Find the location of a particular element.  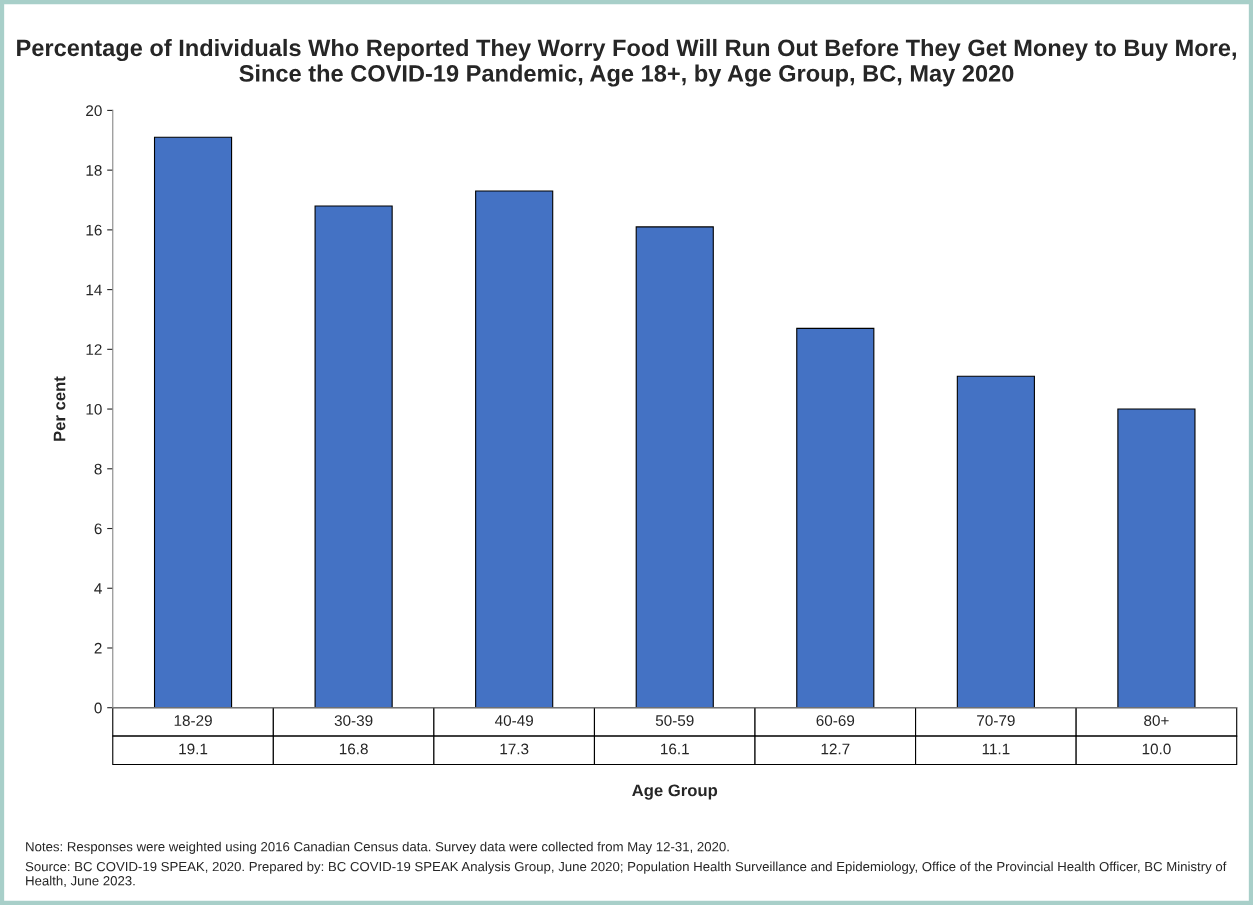

data-label: 19.1 is located at coordinates (193, 749).